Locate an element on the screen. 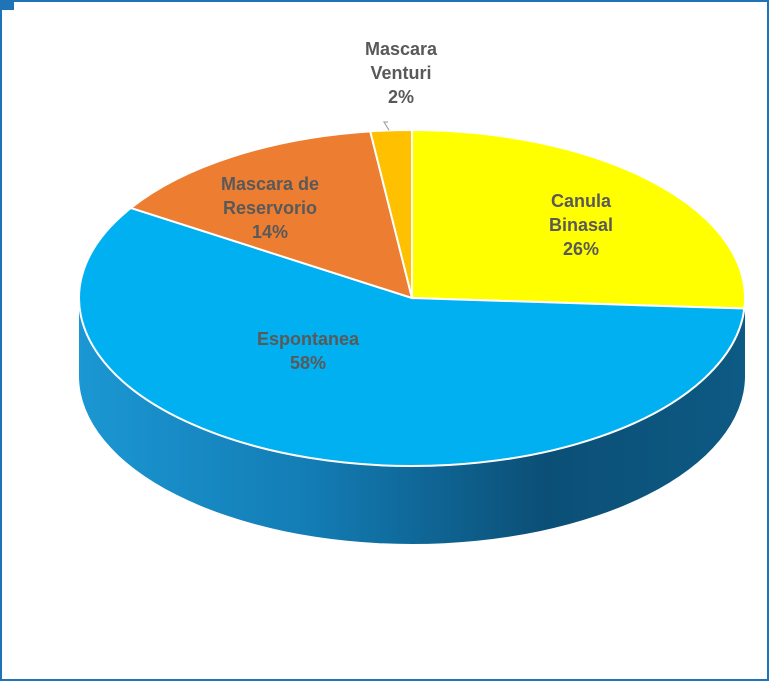 The width and height of the screenshot is (769, 681). data-label-3: Mascara Venturi 2% is located at coordinates (401, 73).